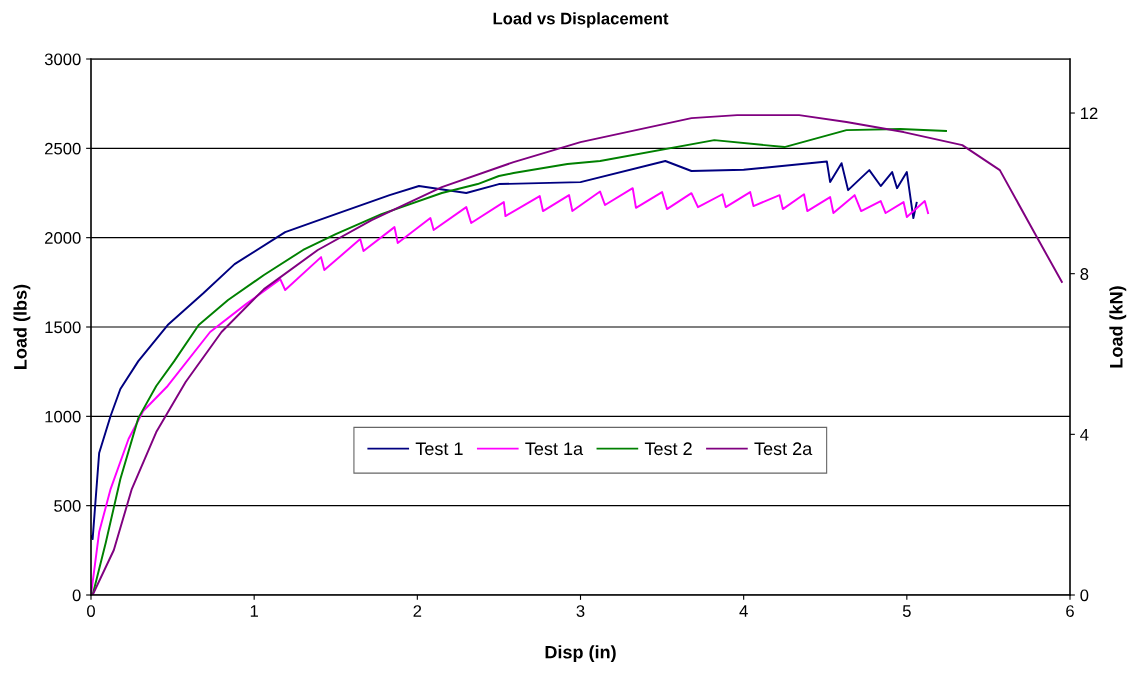 Image resolution: width=1140 pixels, height=687 pixels. What do you see at coordinates (743, 611) in the screenshot?
I see `x-tick-label: 4` at bounding box center [743, 611].